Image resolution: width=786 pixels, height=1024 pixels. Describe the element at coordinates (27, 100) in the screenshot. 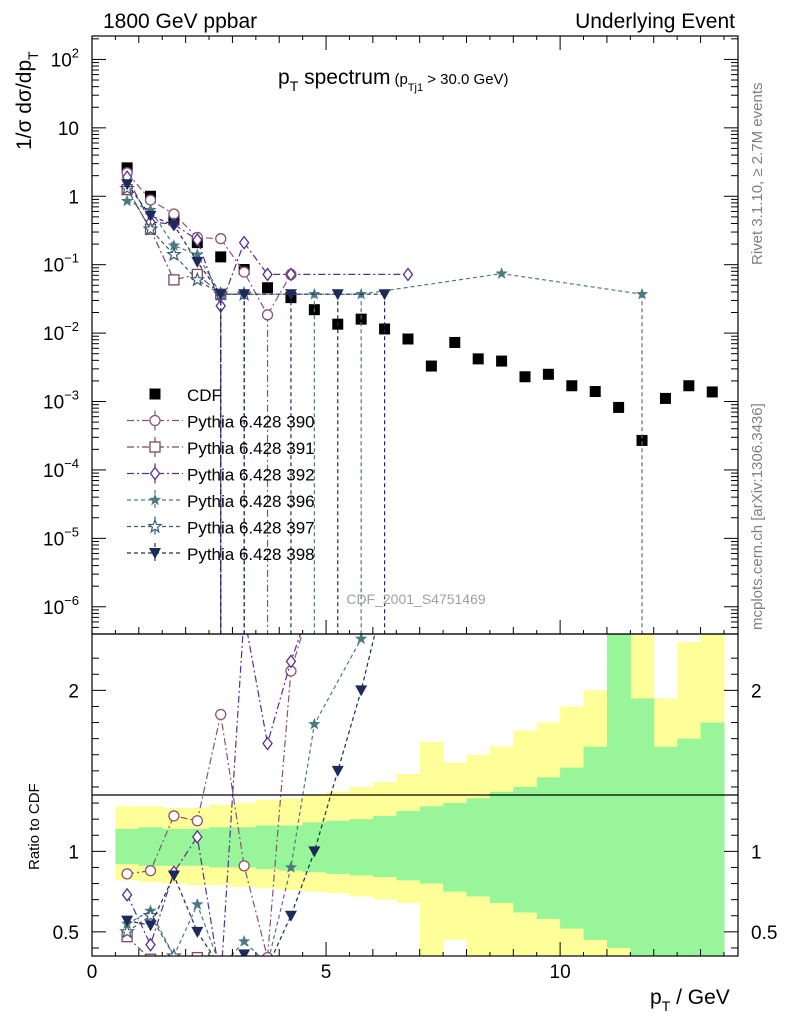

I see `main-y-axis-label: 1/σ dσ/dpT` at that location.